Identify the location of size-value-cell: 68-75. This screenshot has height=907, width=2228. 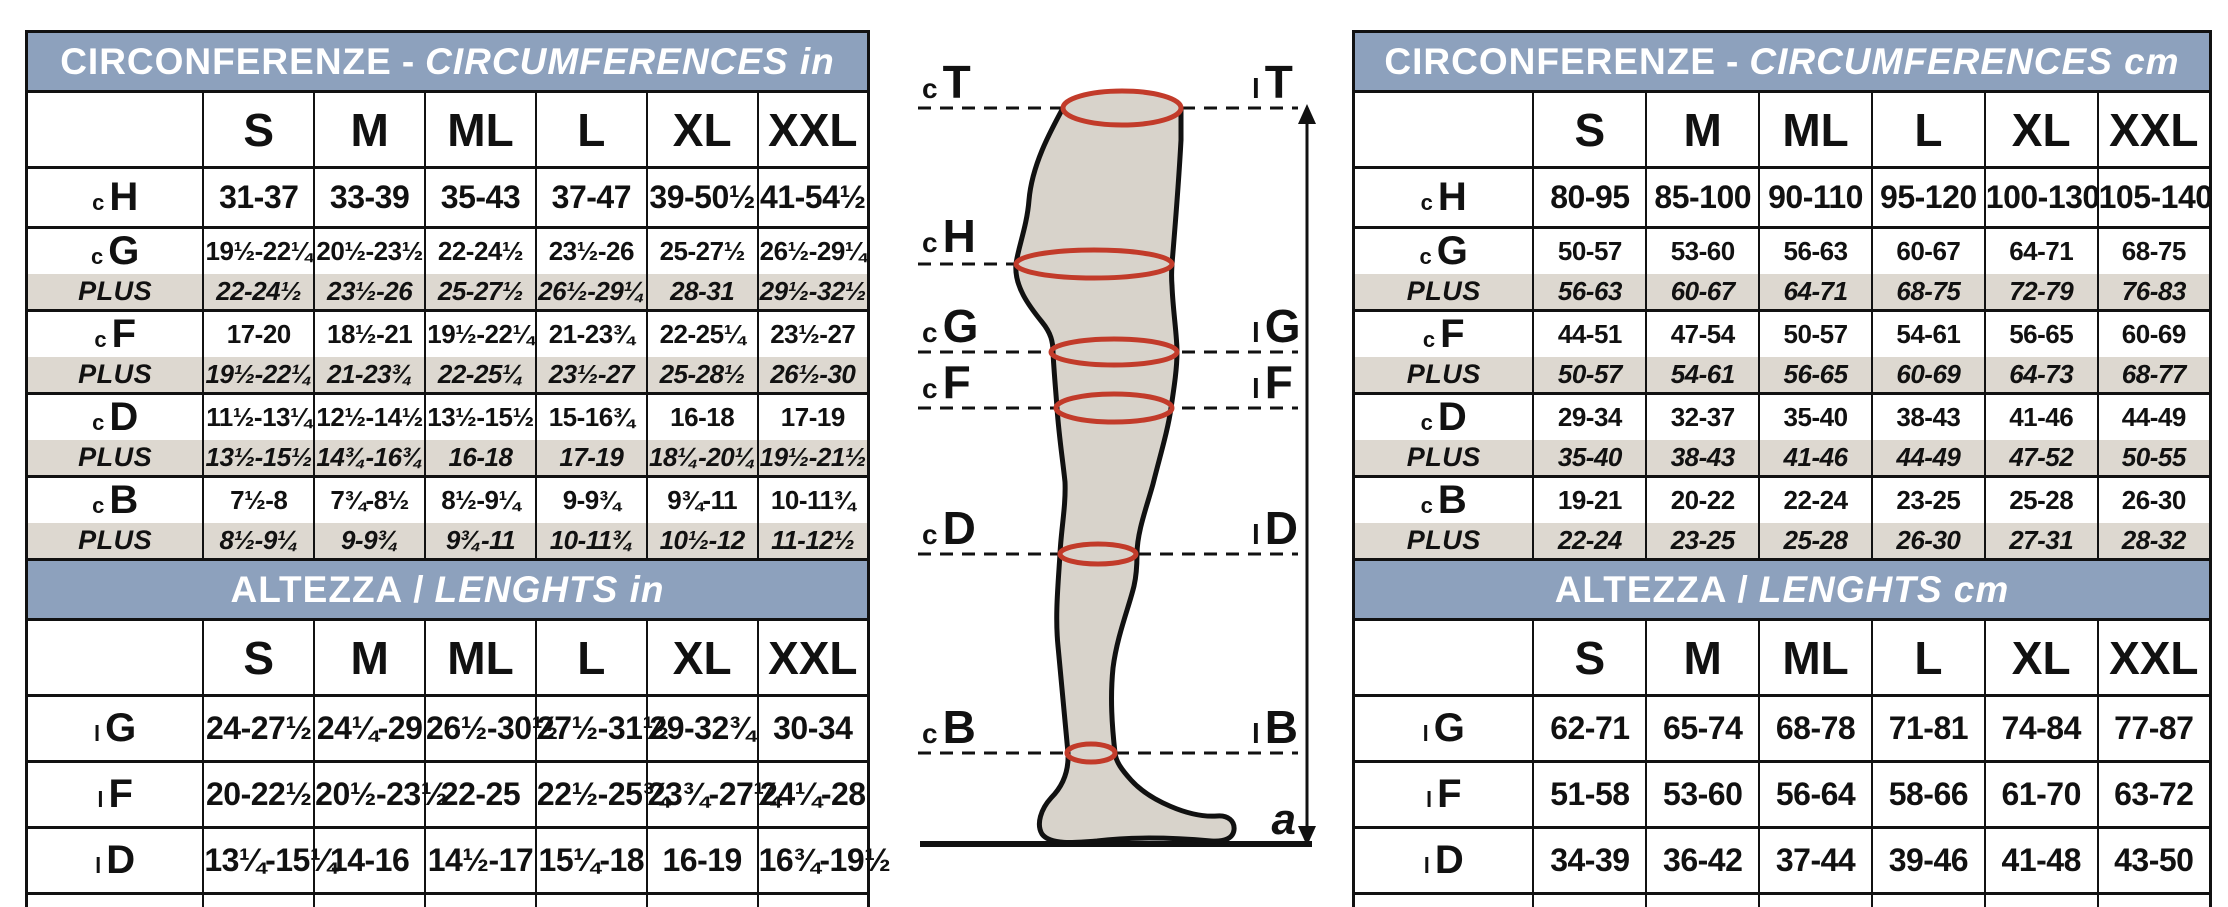
(2154, 250).